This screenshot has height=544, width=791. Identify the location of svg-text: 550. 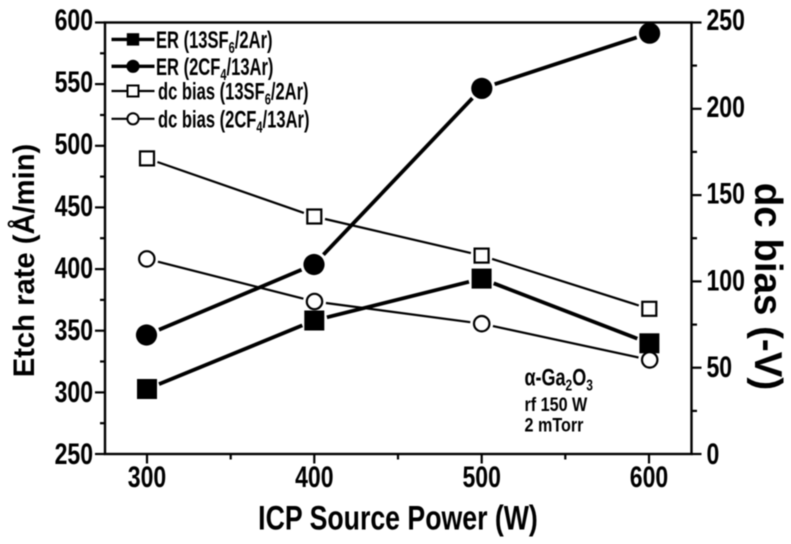
(74, 82).